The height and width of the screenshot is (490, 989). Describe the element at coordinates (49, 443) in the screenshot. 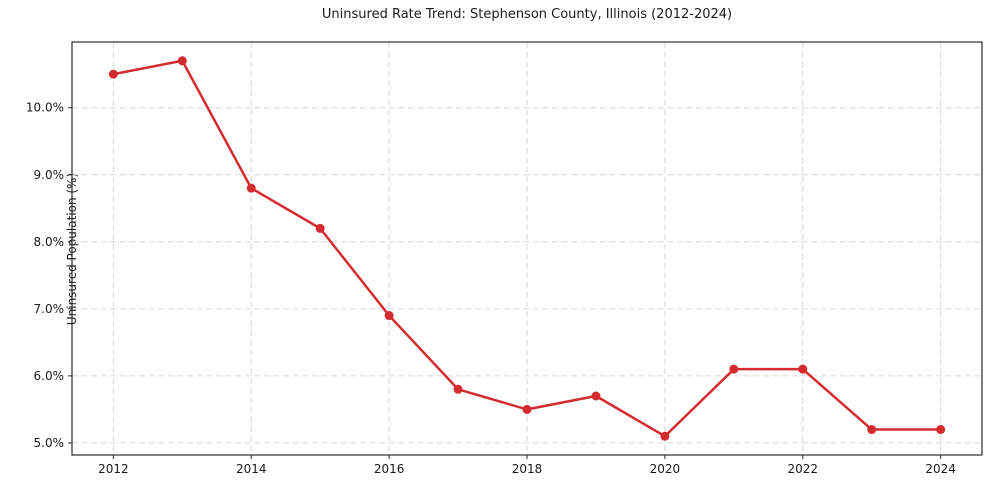

I see `y-tick-label: 5.0%` at that location.